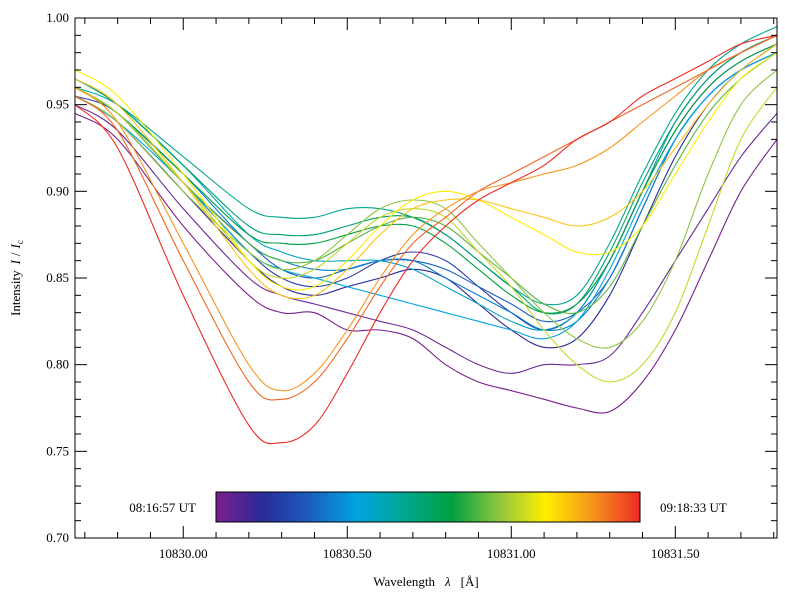 This screenshot has height=593, width=785. What do you see at coordinates (57, 104) in the screenshot?
I see `y-tick-label: 0.95` at bounding box center [57, 104].